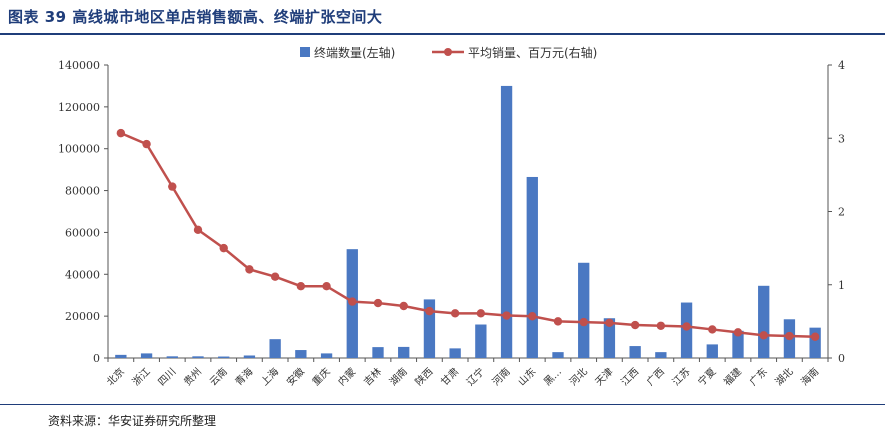 The width and height of the screenshot is (885, 438). Describe the element at coordinates (841, 65) in the screenshot. I see `right-tick-label: 4` at that location.